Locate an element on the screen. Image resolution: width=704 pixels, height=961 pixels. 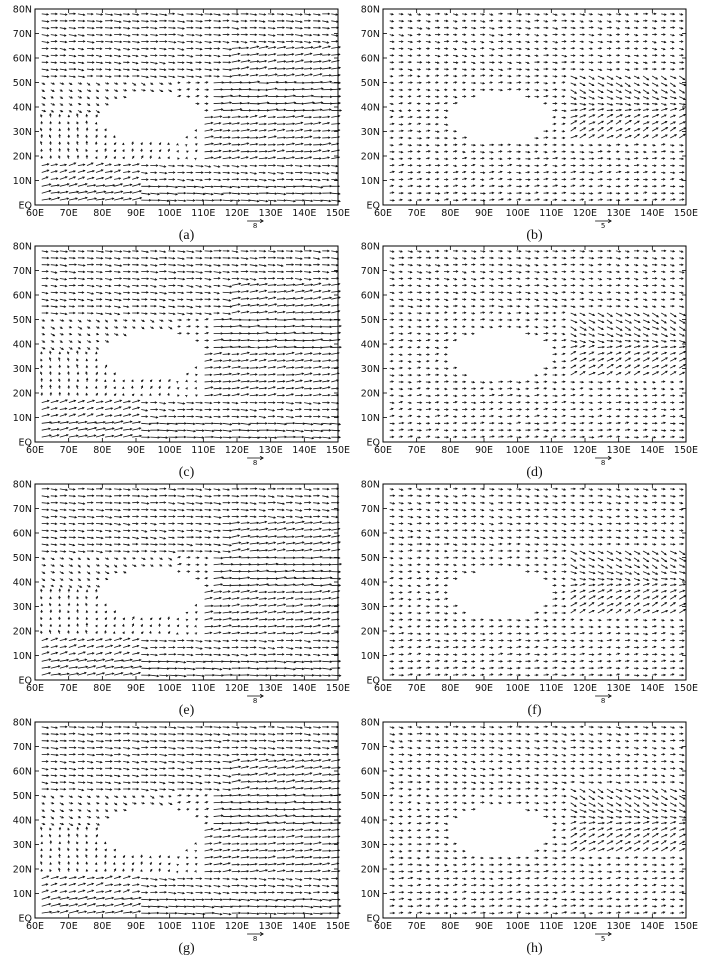
y-tick-label: 60N is located at coordinates (370, 59).